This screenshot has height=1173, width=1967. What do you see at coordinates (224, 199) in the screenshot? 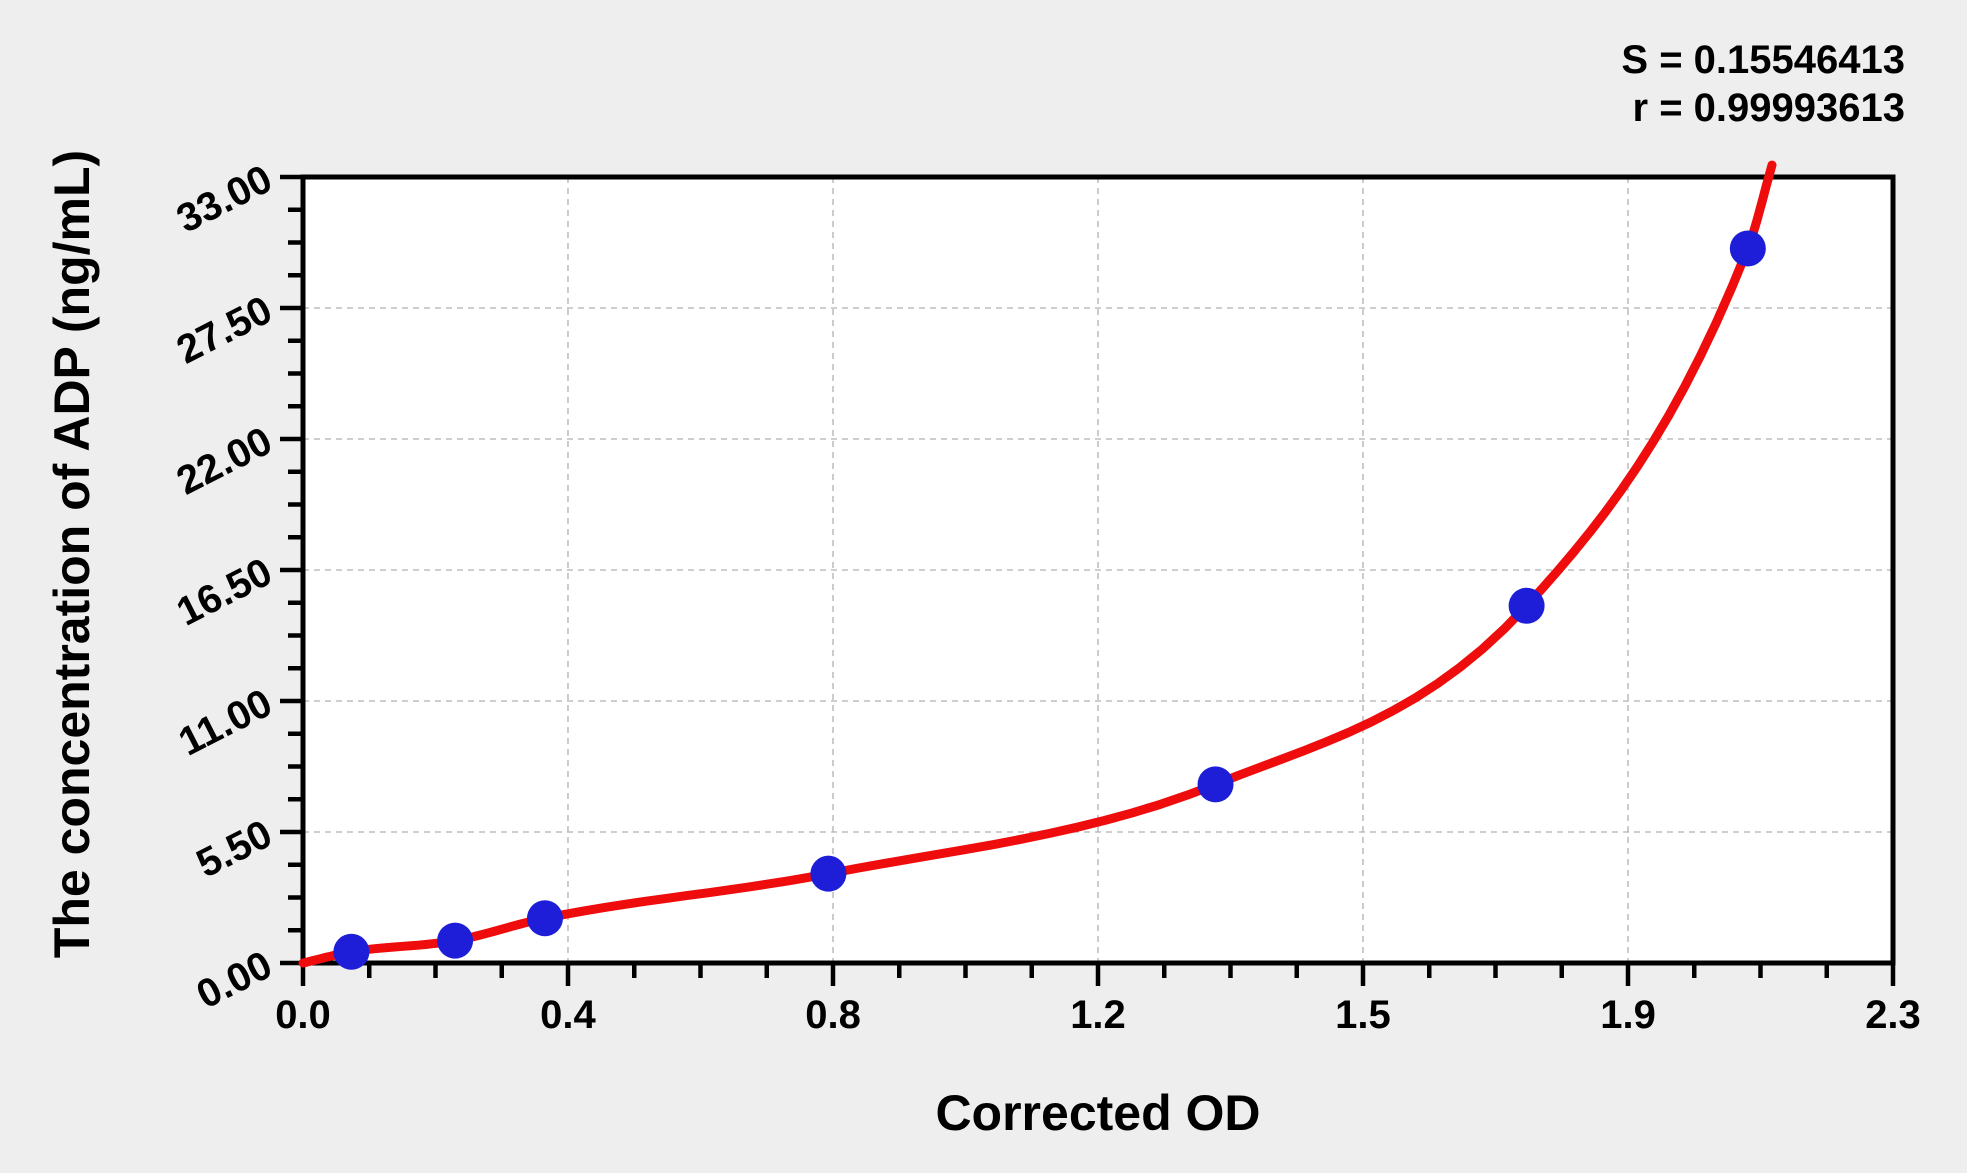
I see `y-tick-label: 33.00` at bounding box center [224, 199].